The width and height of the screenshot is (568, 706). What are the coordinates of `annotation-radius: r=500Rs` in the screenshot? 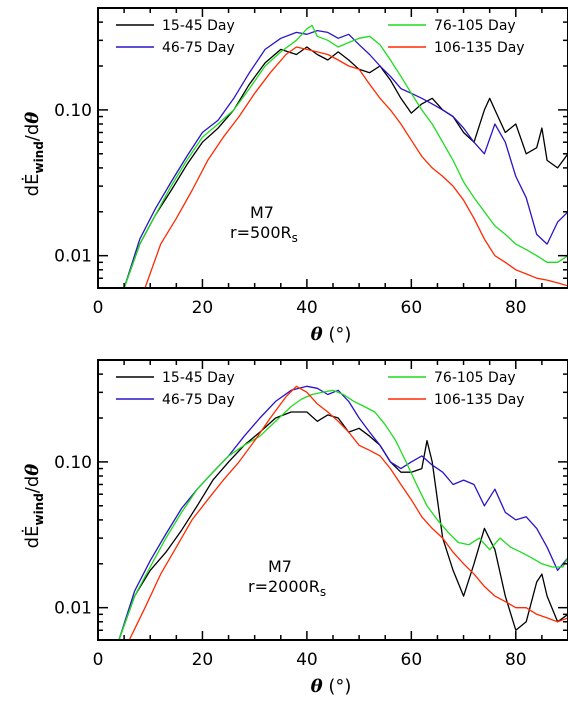 It's located at (264, 234).